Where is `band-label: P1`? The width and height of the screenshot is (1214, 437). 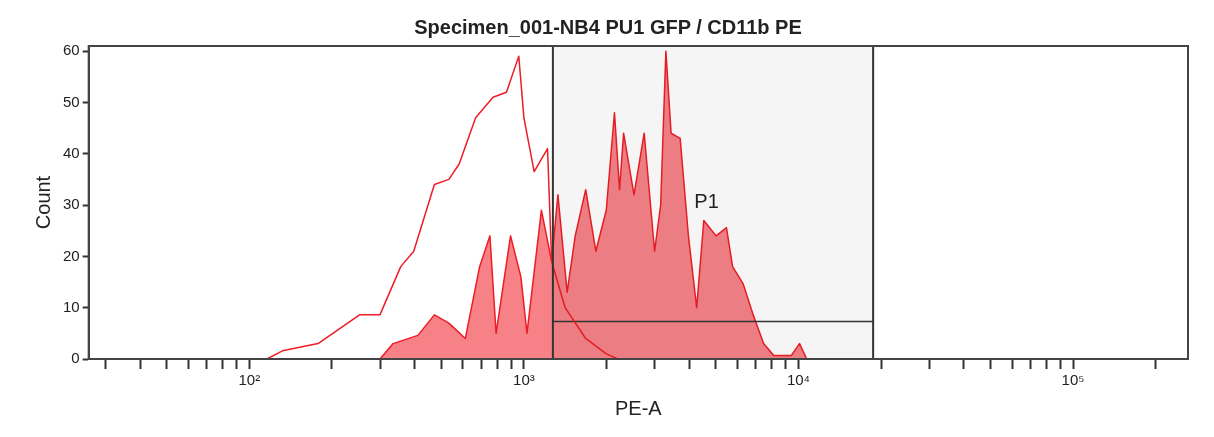
band-label: P1 is located at coordinates (706, 201).